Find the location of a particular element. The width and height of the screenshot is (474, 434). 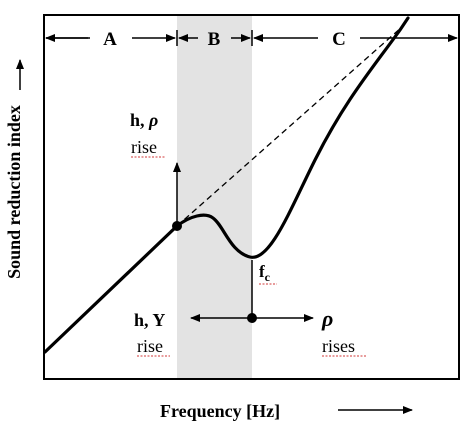

lower-right-title: ρ is located at coordinates (327, 318).